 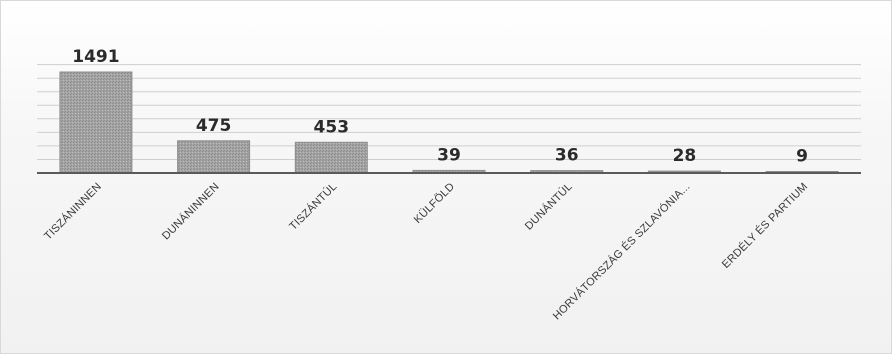 I want to click on category-label-2: DUNÁNINNEN, so click(x=190, y=211).